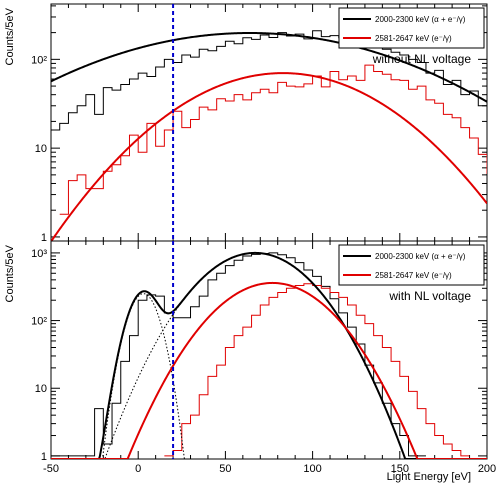  I want to click on x-tick-label: 100, so click(312, 469).